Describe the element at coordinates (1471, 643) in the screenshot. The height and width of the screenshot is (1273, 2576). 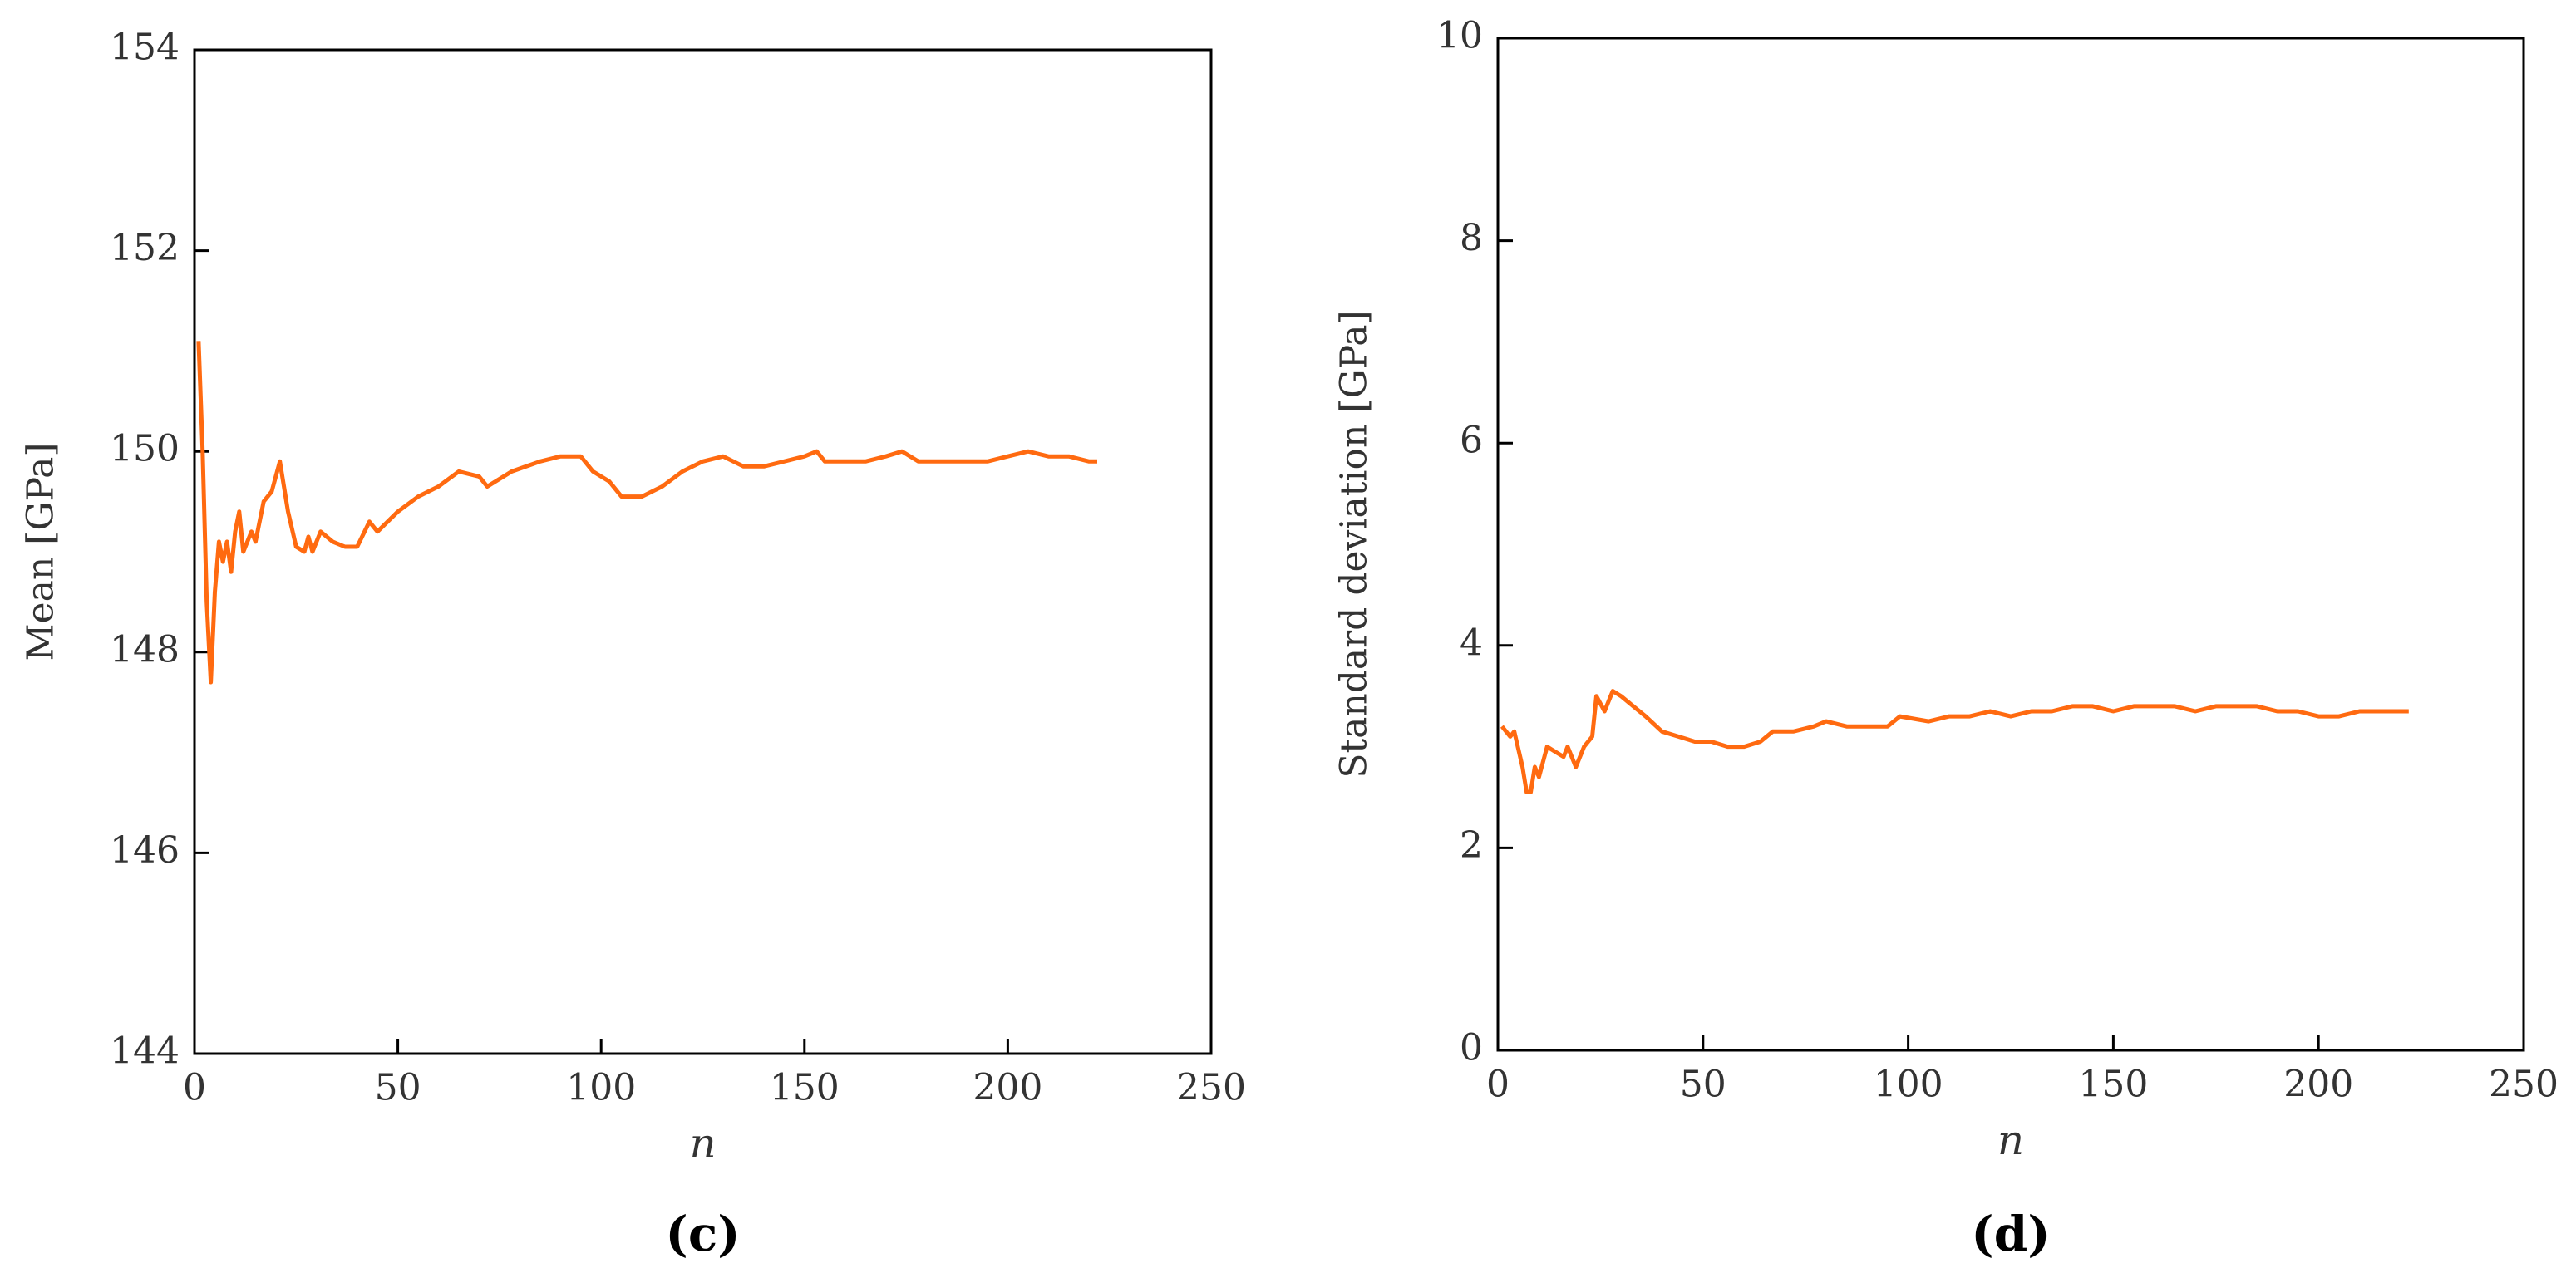
I see `y-tick-label: 4` at that location.